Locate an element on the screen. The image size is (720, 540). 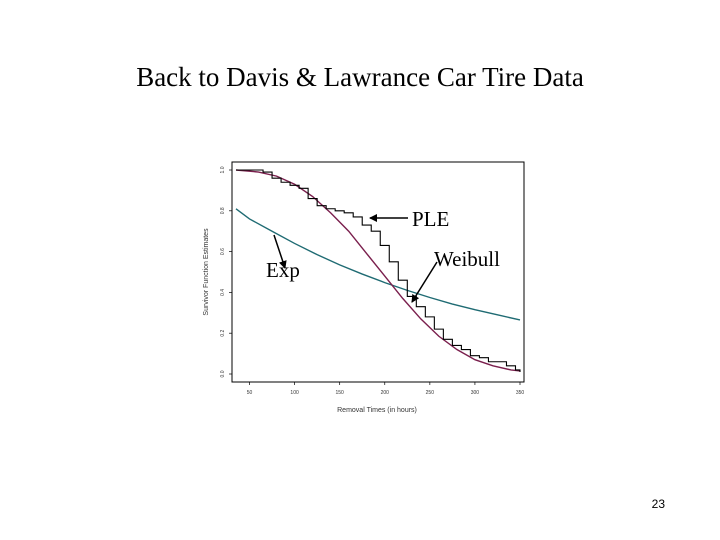
exp-arrow is located at coordinates (280, 251).